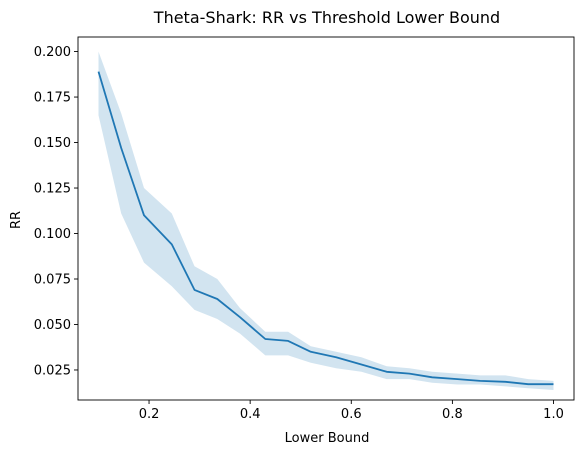  I want to click on y-axis-label: RR, so click(16, 220).